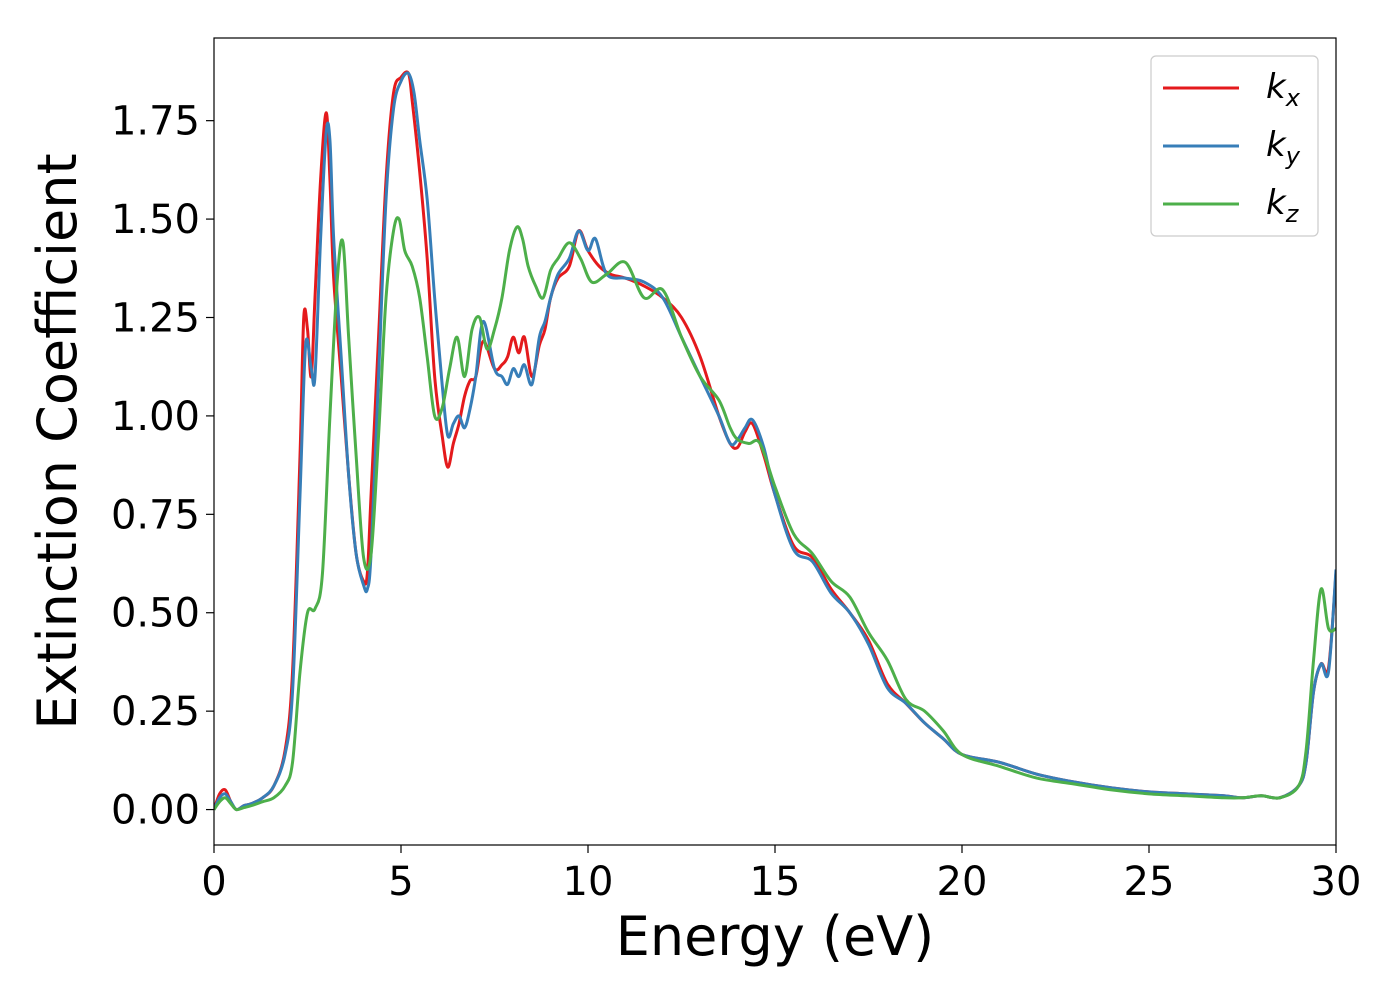 The height and width of the screenshot is (1000, 1400). What do you see at coordinates (155, 811) in the screenshot?
I see `y-tick-label: 0.00` at bounding box center [155, 811].